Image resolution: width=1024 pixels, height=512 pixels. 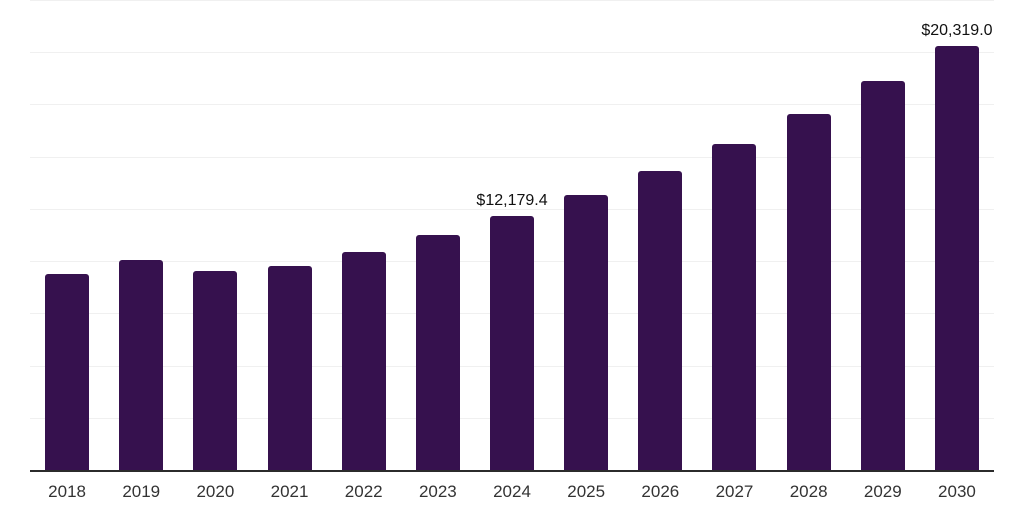 What do you see at coordinates (67, 371) in the screenshot?
I see `bar-2018` at bounding box center [67, 371].